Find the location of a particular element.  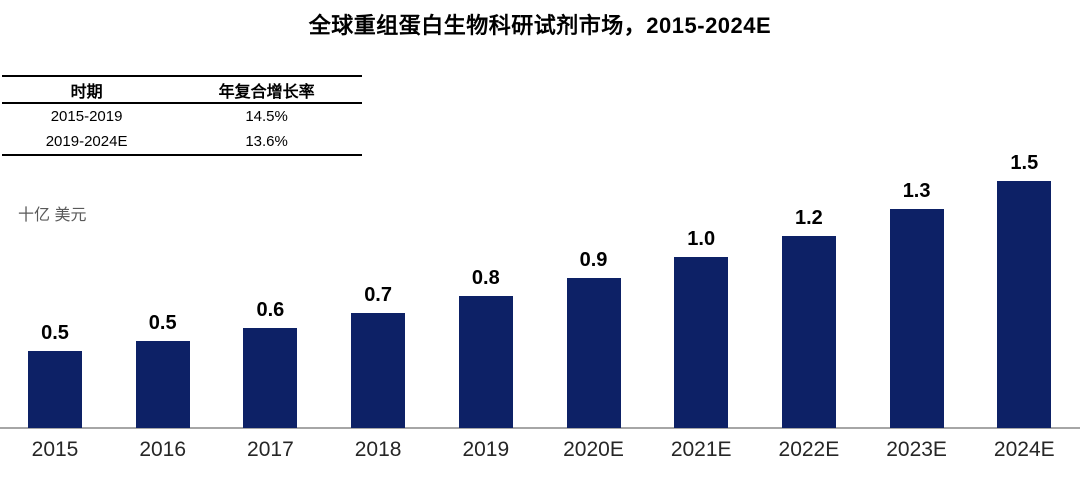

x-tick-label: 2024E is located at coordinates (1024, 449).